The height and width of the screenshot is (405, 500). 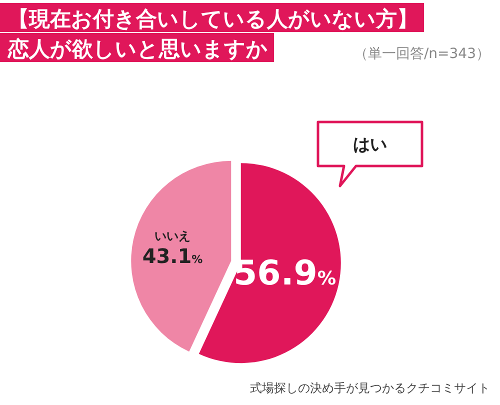 I want to click on chart-subtitle: 恋人が欲しいと思いますか, so click(x=137, y=49).